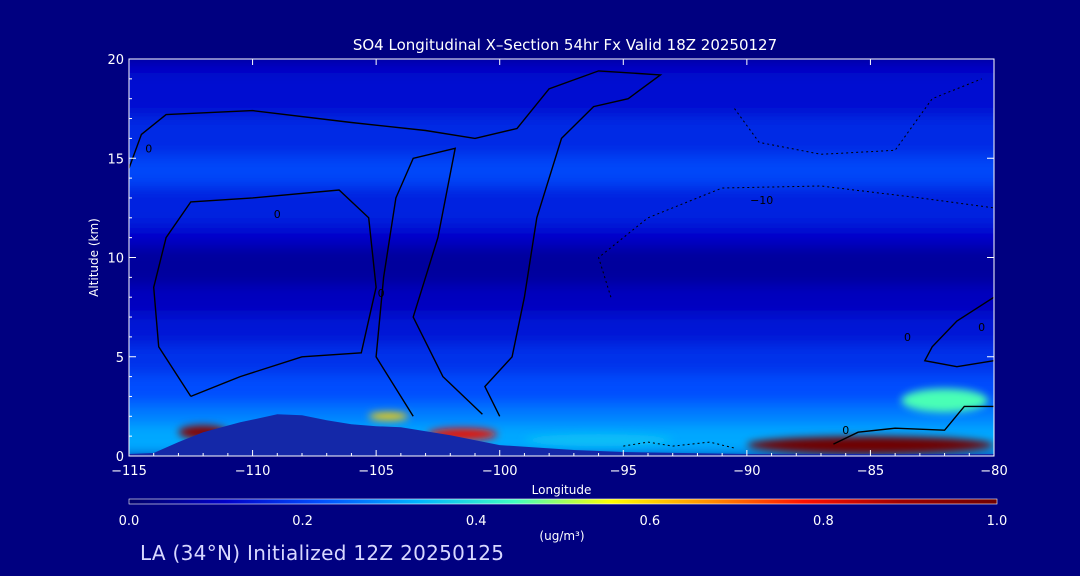 Image resolution: width=1080 pixels, height=576 pixels. Describe the element at coordinates (649, 521) in the screenshot. I see `colorbar-tick-label: 0.6` at that location.